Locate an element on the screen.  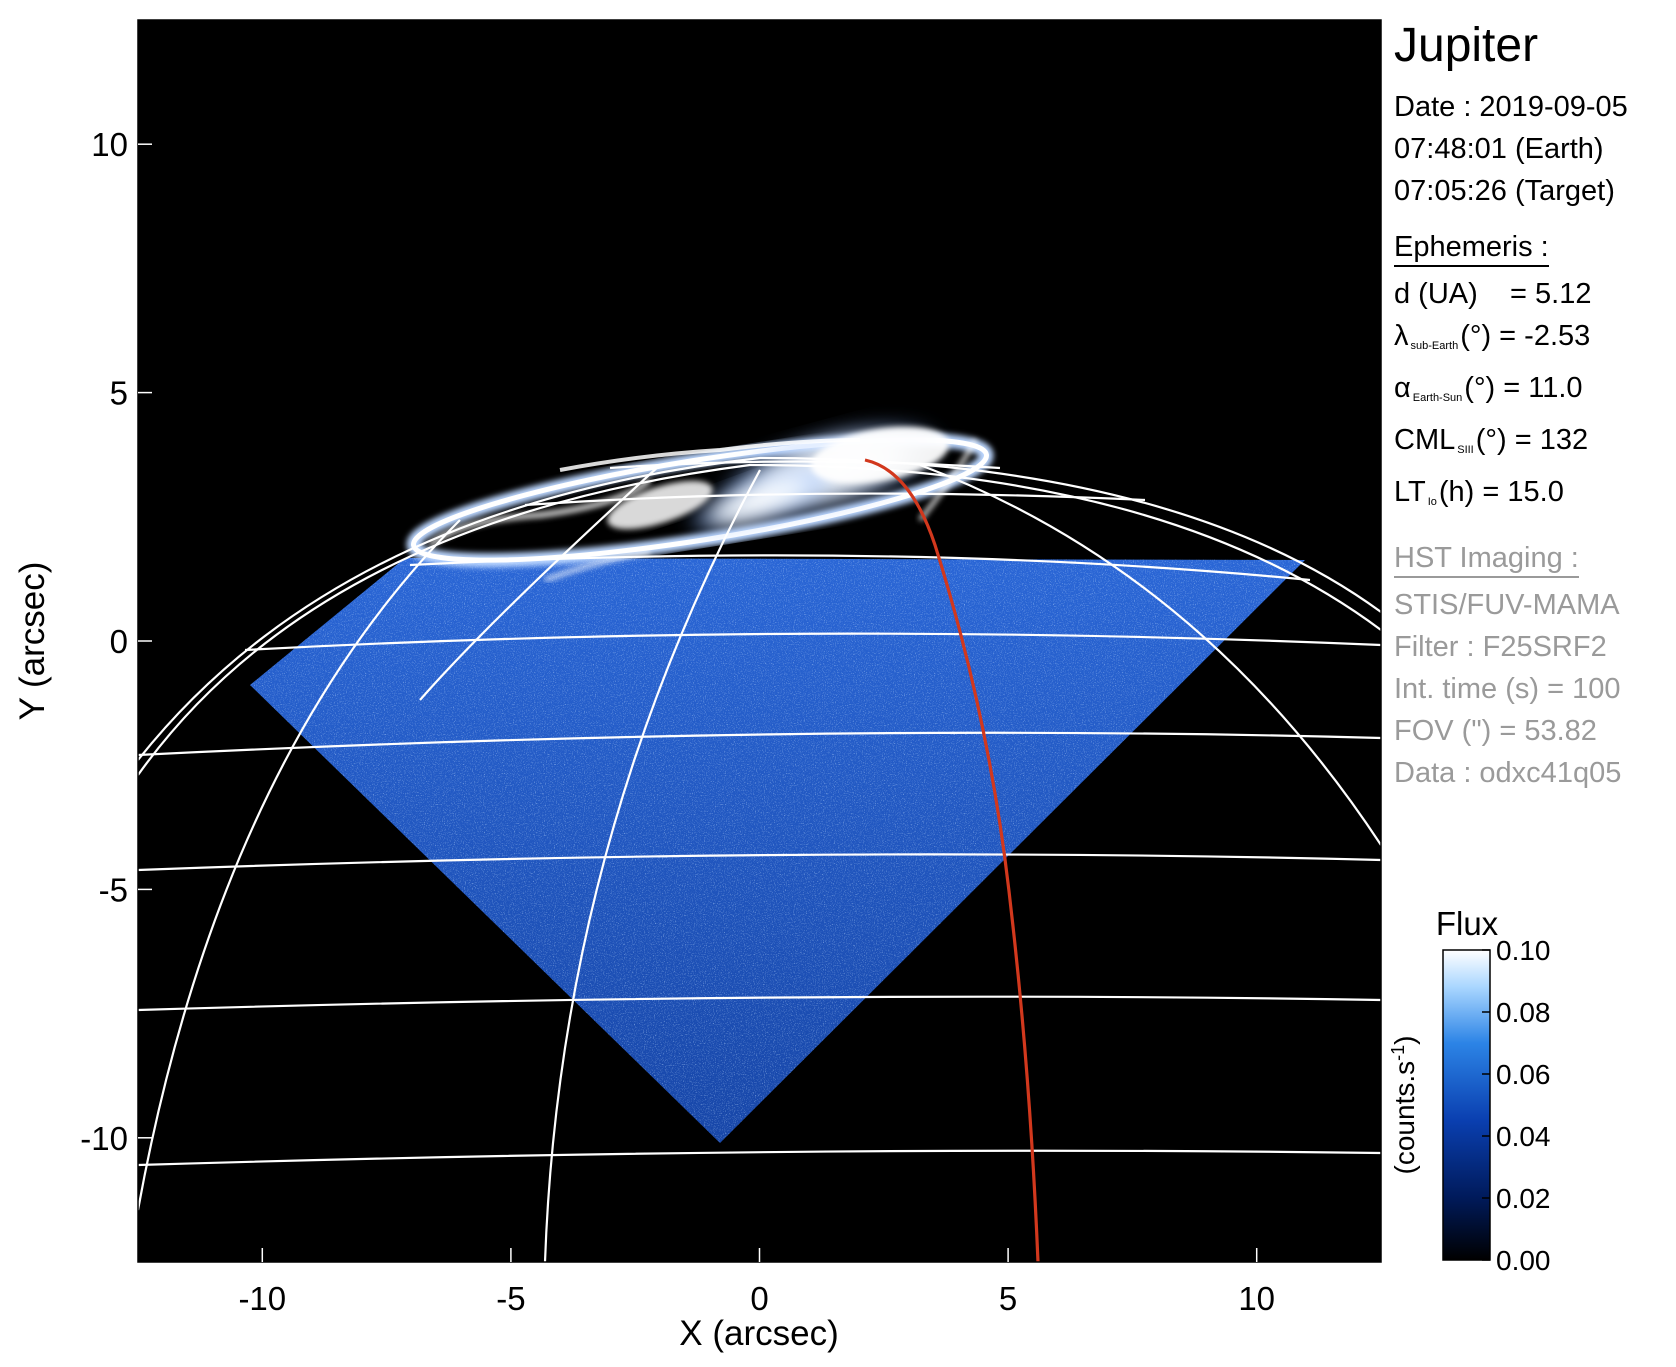
imaging-fov: FOV (") = 53.82 is located at coordinates (1495, 731).